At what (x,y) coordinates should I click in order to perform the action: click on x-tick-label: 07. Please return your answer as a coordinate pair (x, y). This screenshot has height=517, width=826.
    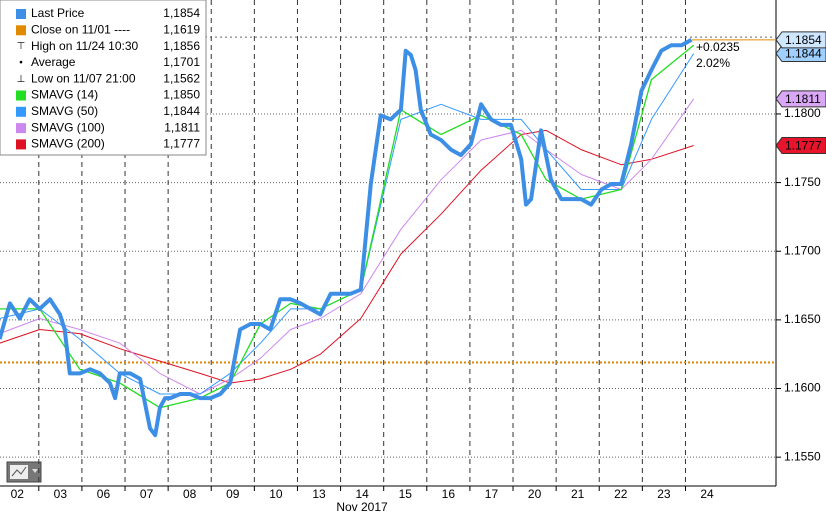
    Looking at the image, I should click on (147, 494).